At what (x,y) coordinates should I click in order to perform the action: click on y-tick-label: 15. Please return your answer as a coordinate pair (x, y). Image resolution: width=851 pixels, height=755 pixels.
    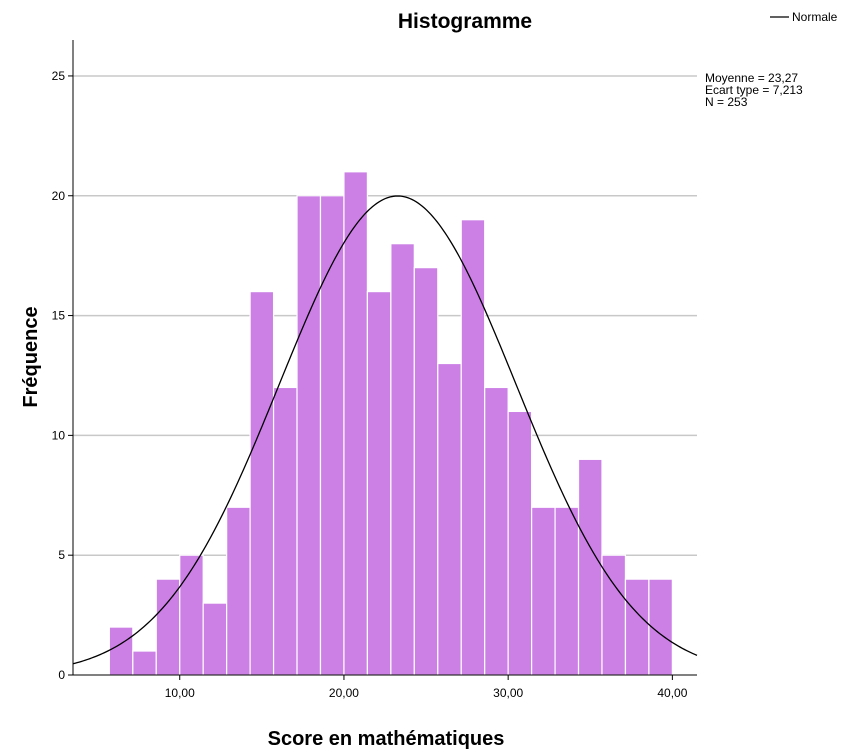
    Looking at the image, I should click on (59, 316).